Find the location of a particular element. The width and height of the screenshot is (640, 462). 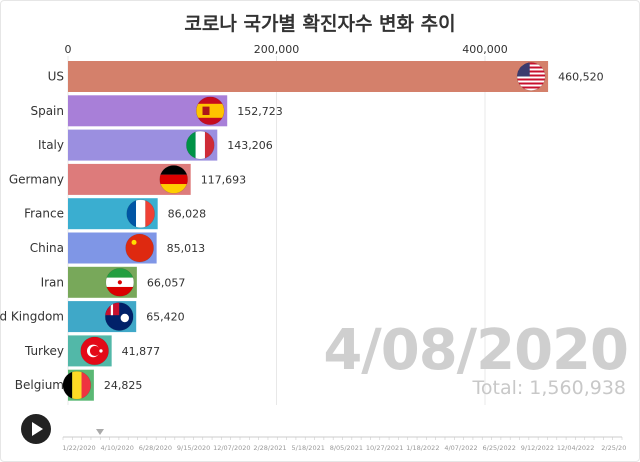

turkey-flag-icon is located at coordinates (94, 351).